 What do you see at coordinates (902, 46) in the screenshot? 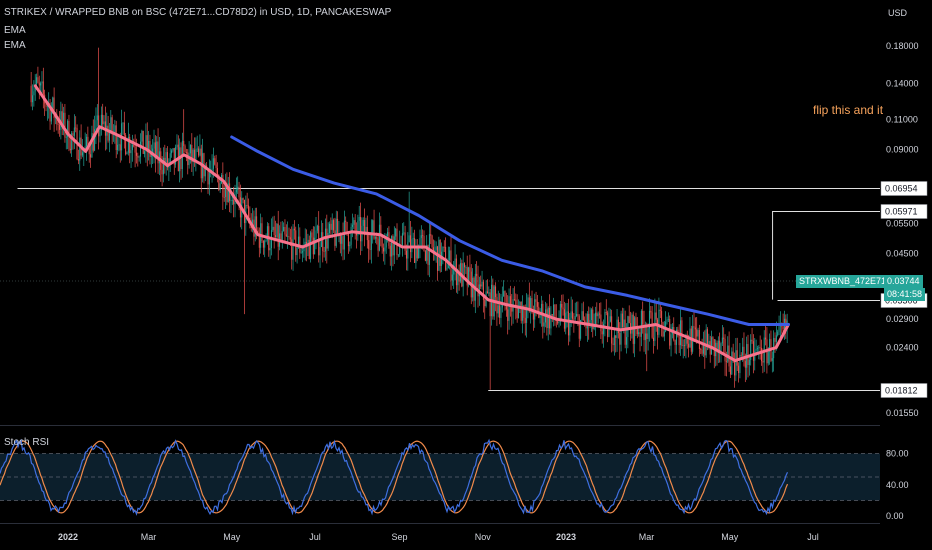
I see `y-tick-label: 0.18000` at bounding box center [902, 46].